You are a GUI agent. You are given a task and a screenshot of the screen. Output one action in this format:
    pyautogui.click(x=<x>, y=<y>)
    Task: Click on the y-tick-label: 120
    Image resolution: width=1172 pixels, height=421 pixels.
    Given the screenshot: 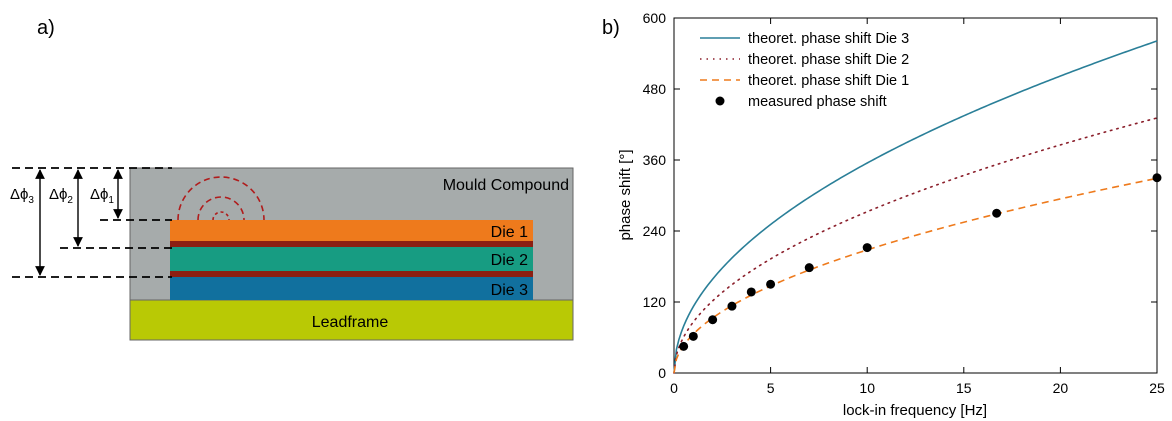 What is the action you would take?
    pyautogui.click(x=655, y=302)
    